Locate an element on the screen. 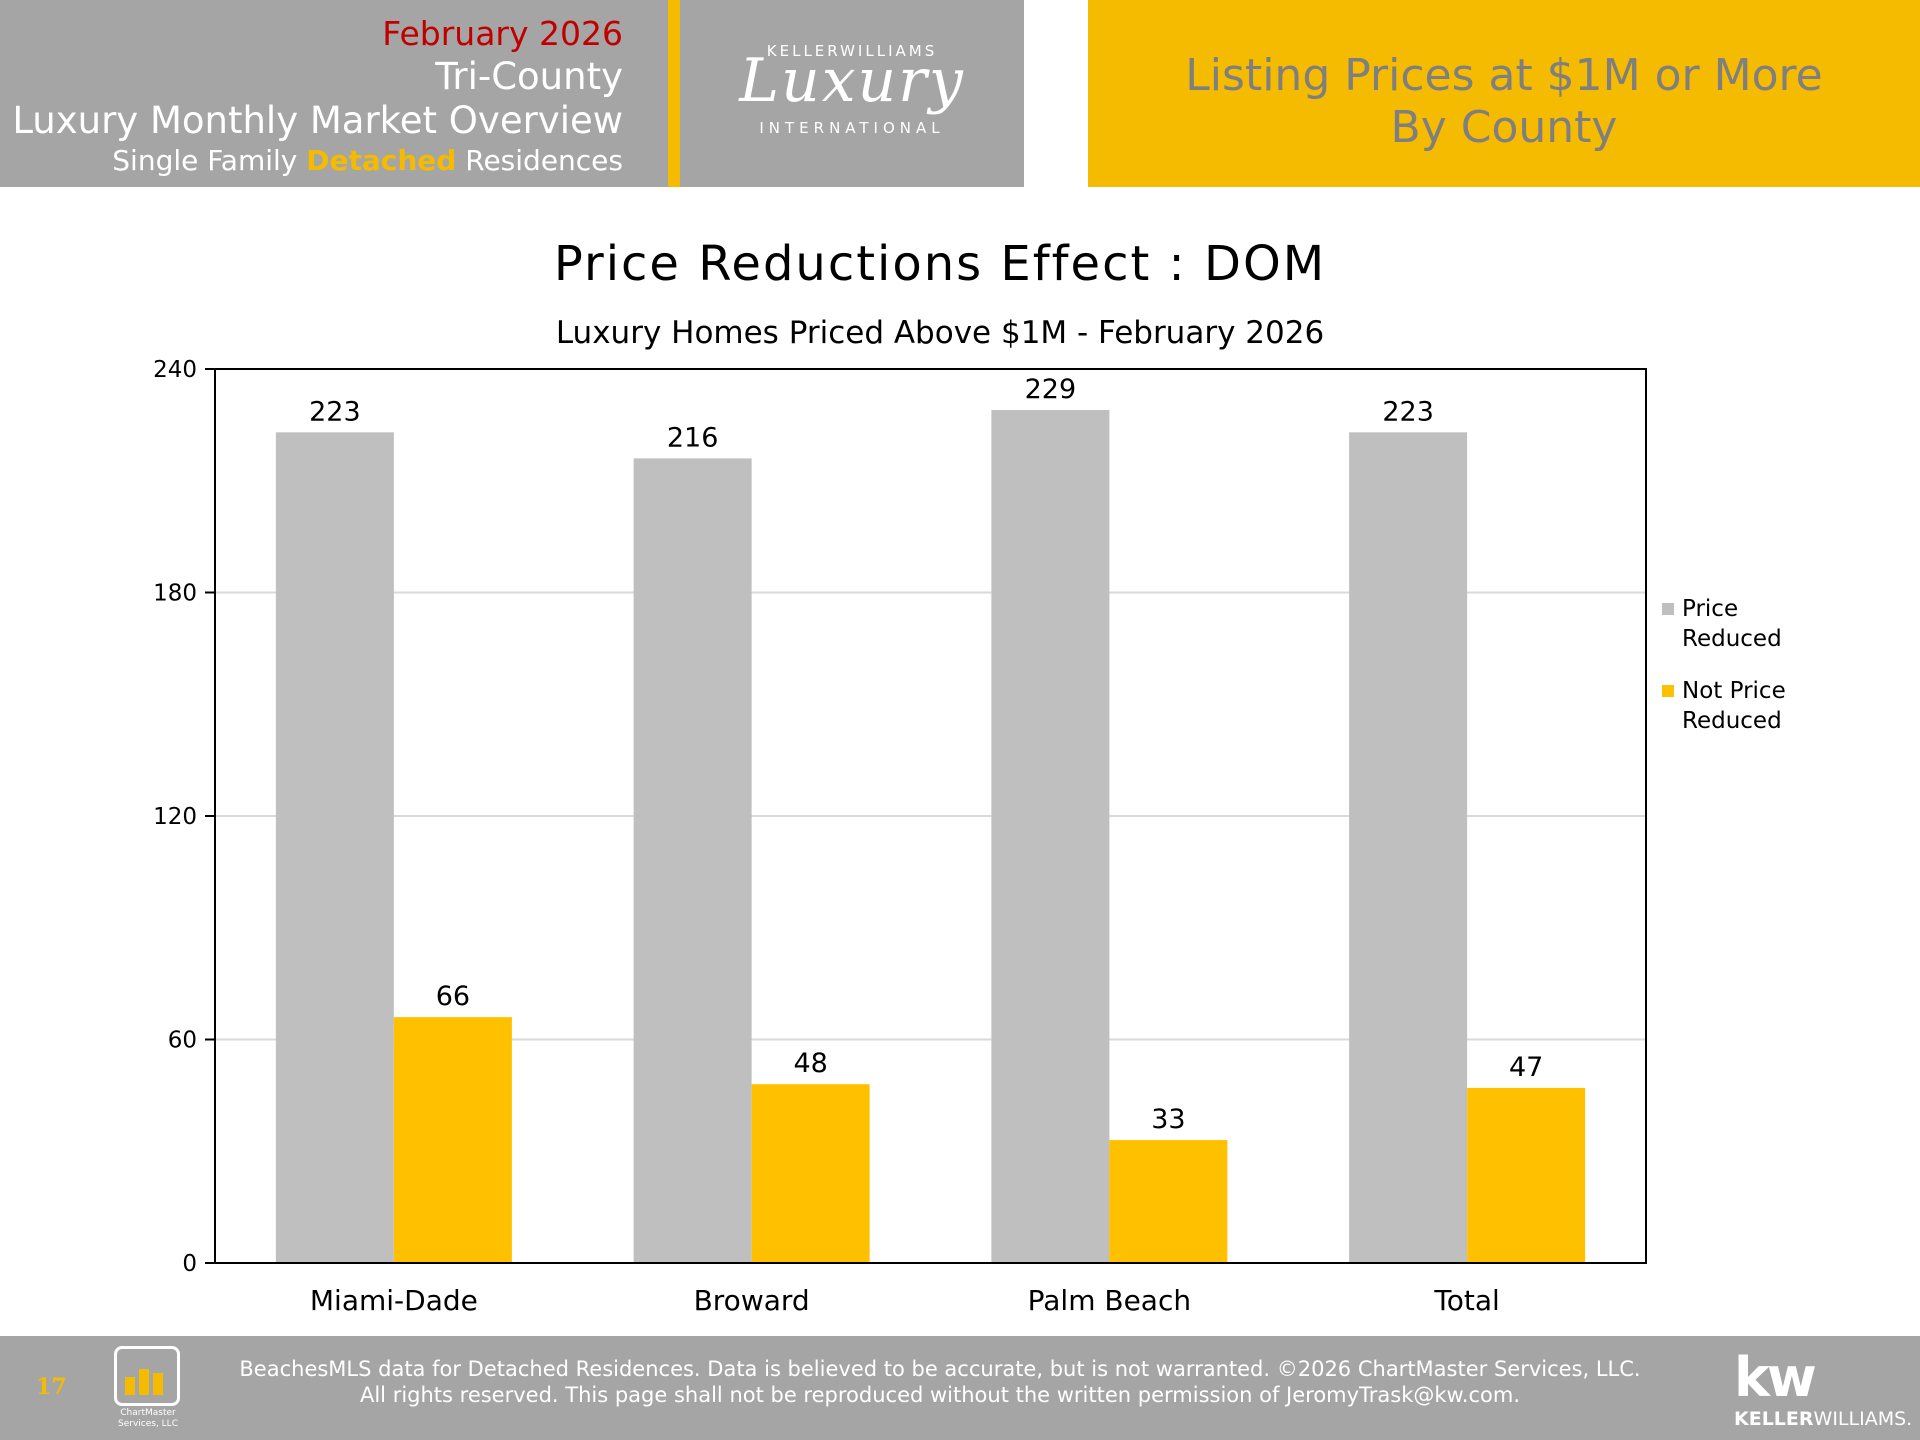  chart-legend: Price Reduced Not Price Reduced is located at coordinates (1757, 676).